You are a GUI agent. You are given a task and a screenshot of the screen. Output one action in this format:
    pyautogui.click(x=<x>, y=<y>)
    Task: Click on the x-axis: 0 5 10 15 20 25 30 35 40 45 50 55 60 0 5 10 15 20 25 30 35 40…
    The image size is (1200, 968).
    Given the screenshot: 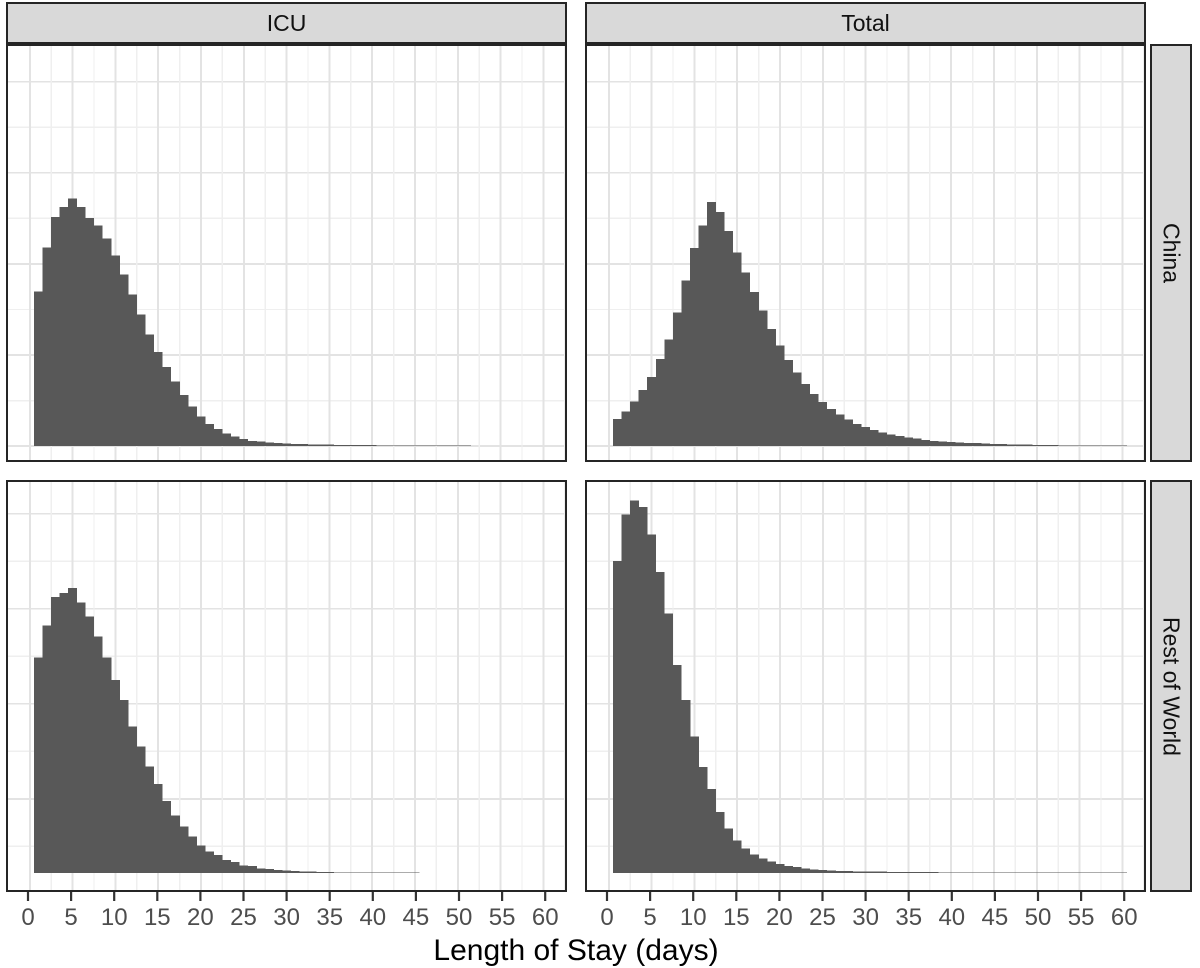 What is the action you would take?
    pyautogui.click(x=579, y=911)
    